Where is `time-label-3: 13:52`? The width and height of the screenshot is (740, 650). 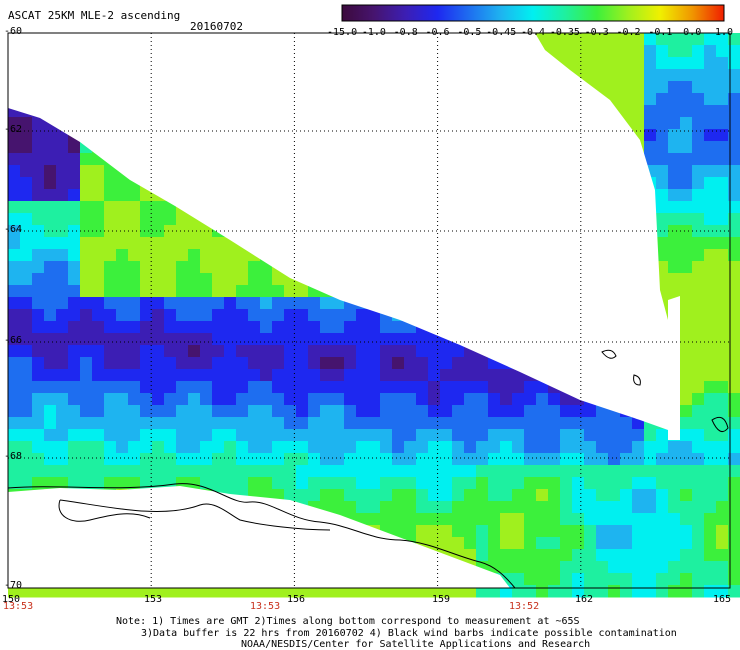 time-label-3: 13:52 is located at coordinates (524, 606).